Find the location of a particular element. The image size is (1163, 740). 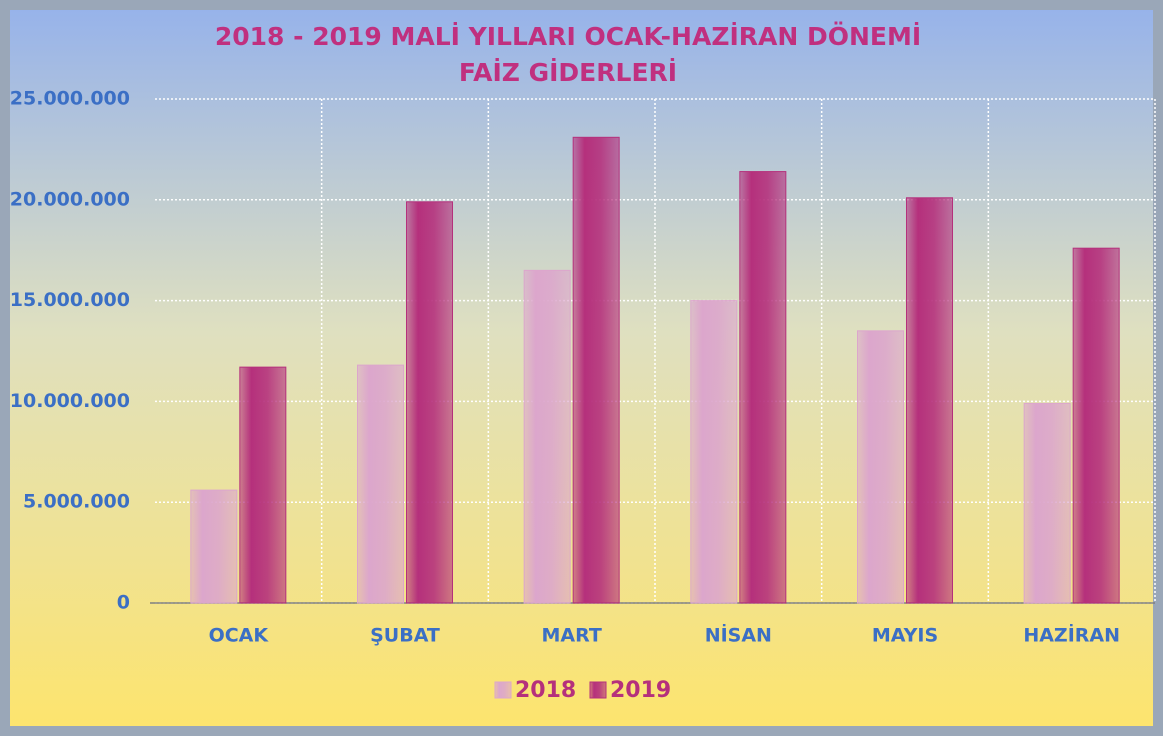

x-tick-label: HAZİRAN is located at coordinates (1071, 635).